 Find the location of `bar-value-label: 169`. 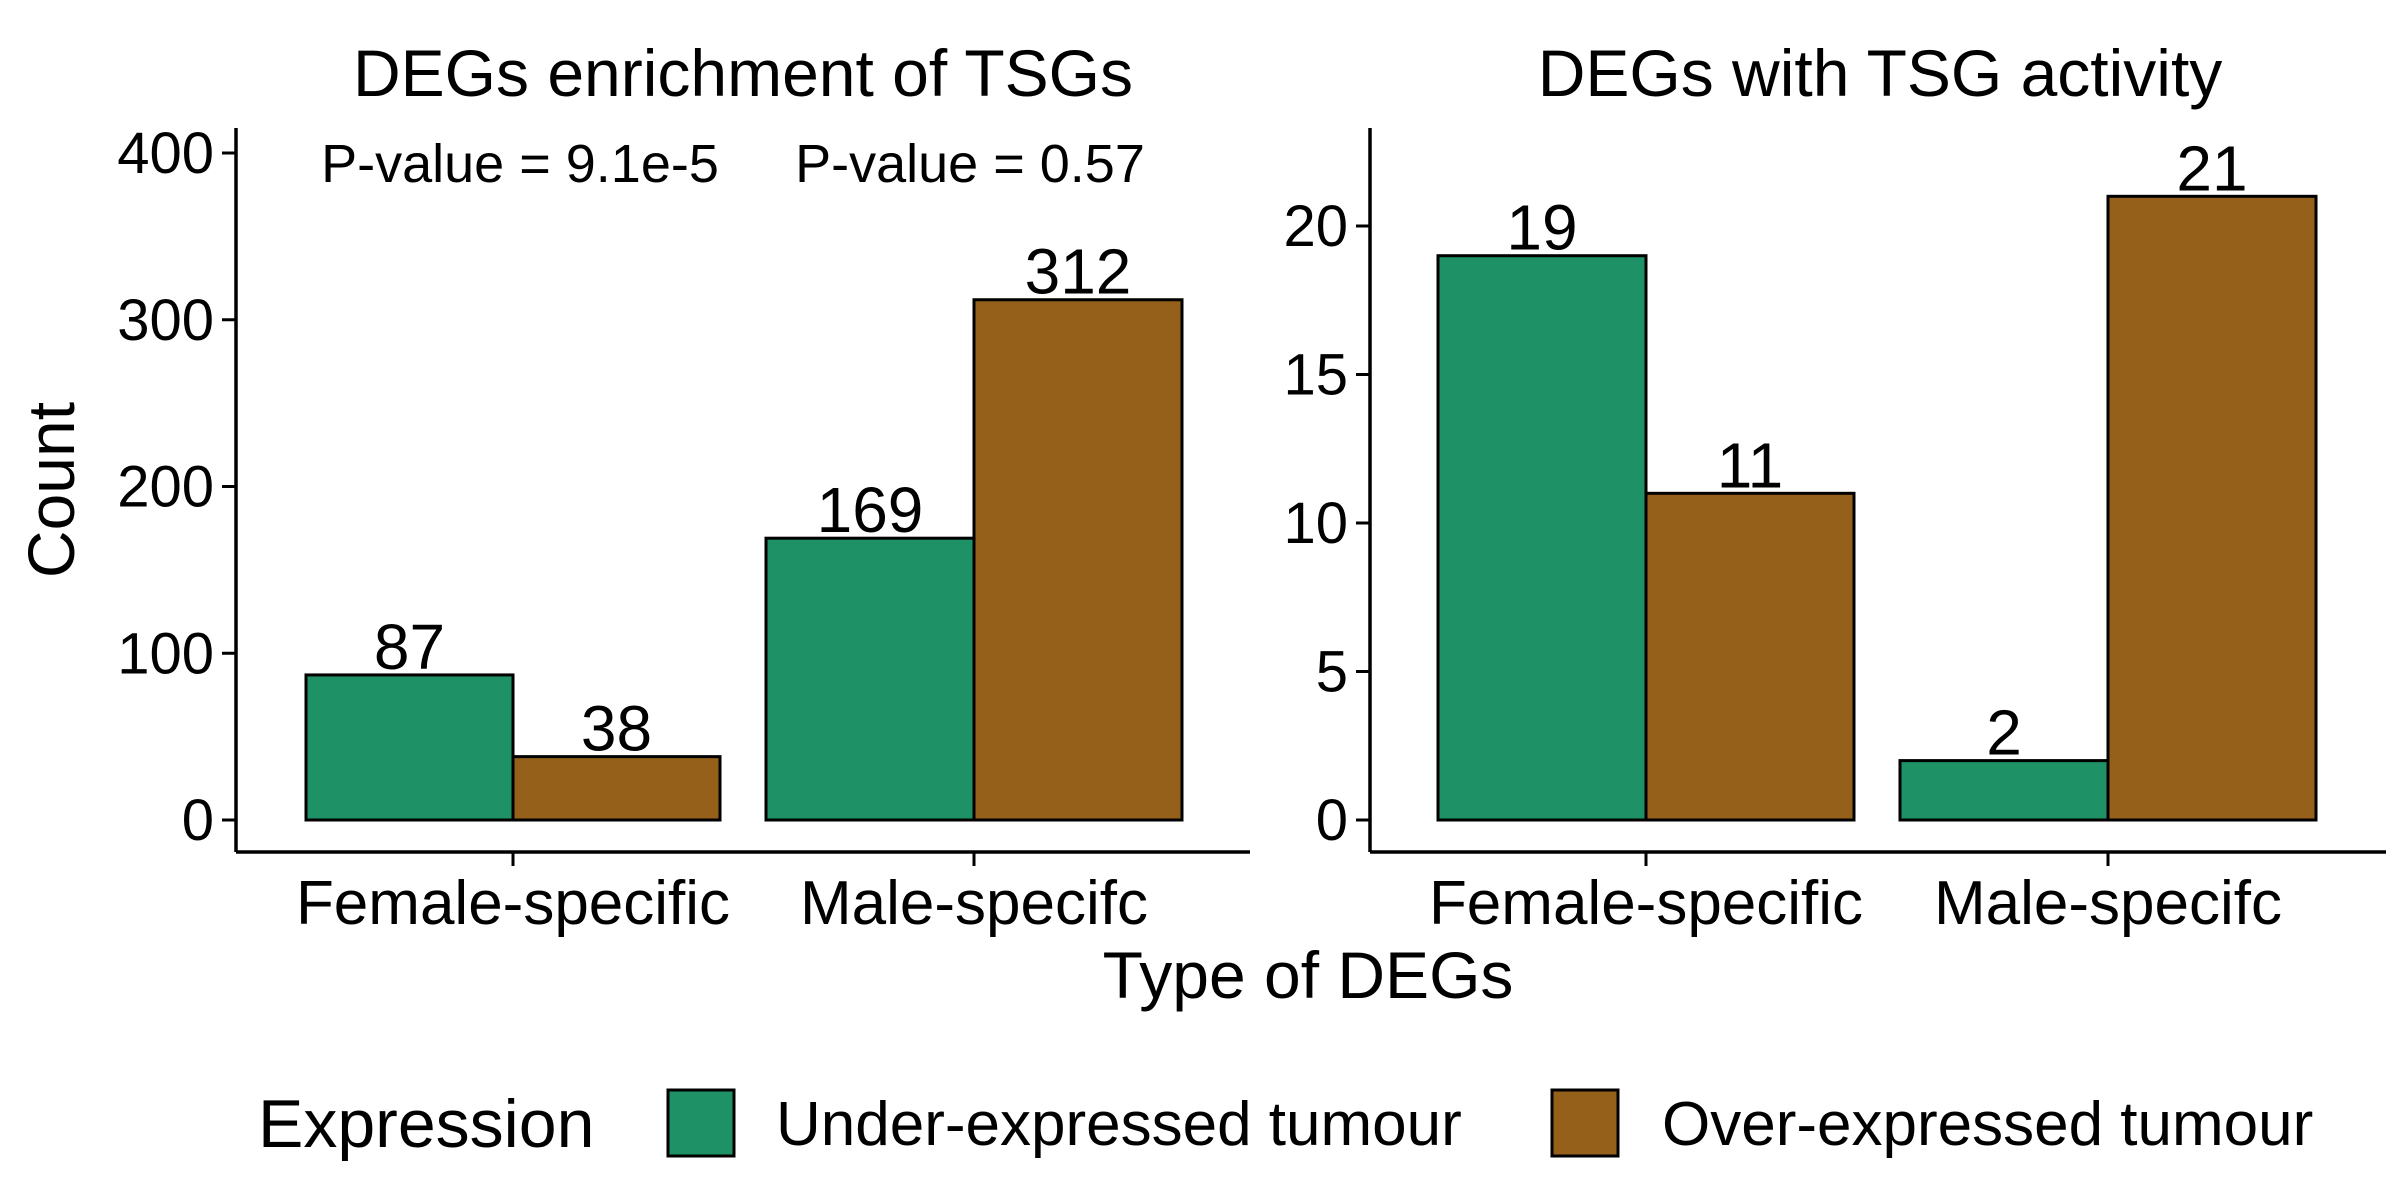

bar-value-label: 169 is located at coordinates (870, 510).